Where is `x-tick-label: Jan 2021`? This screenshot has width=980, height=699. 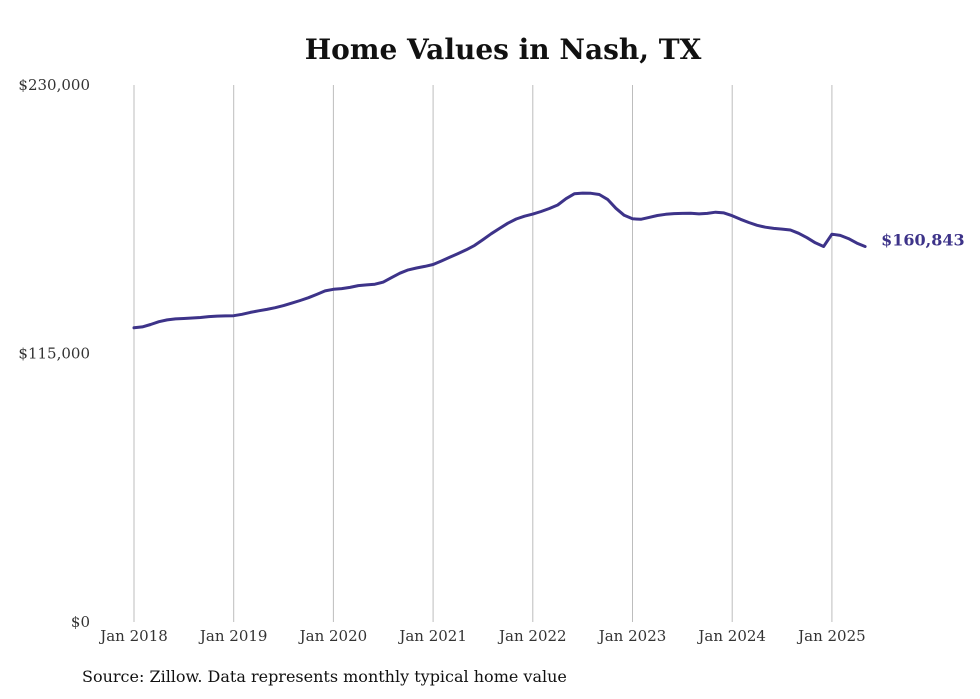
x-tick-label: Jan 2021 is located at coordinates (432, 636).